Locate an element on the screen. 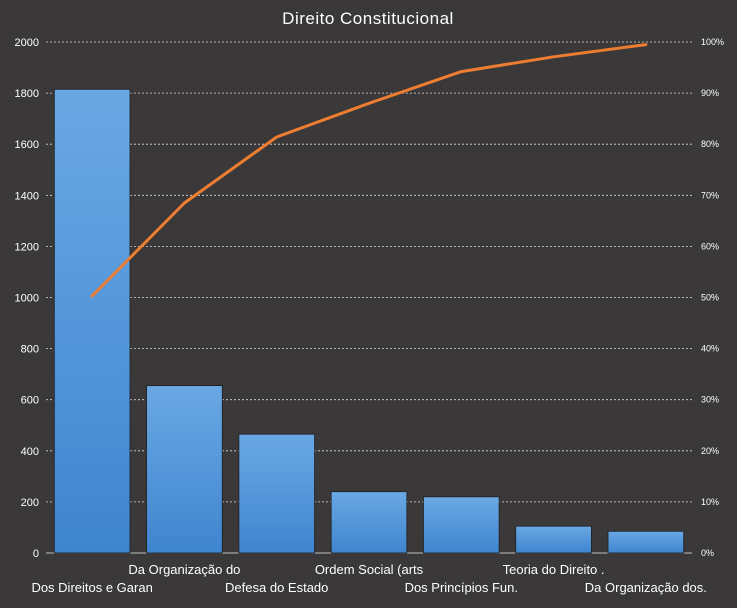 Image resolution: width=737 pixels, height=608 pixels. left-tick-label: 400 is located at coordinates (30, 452).